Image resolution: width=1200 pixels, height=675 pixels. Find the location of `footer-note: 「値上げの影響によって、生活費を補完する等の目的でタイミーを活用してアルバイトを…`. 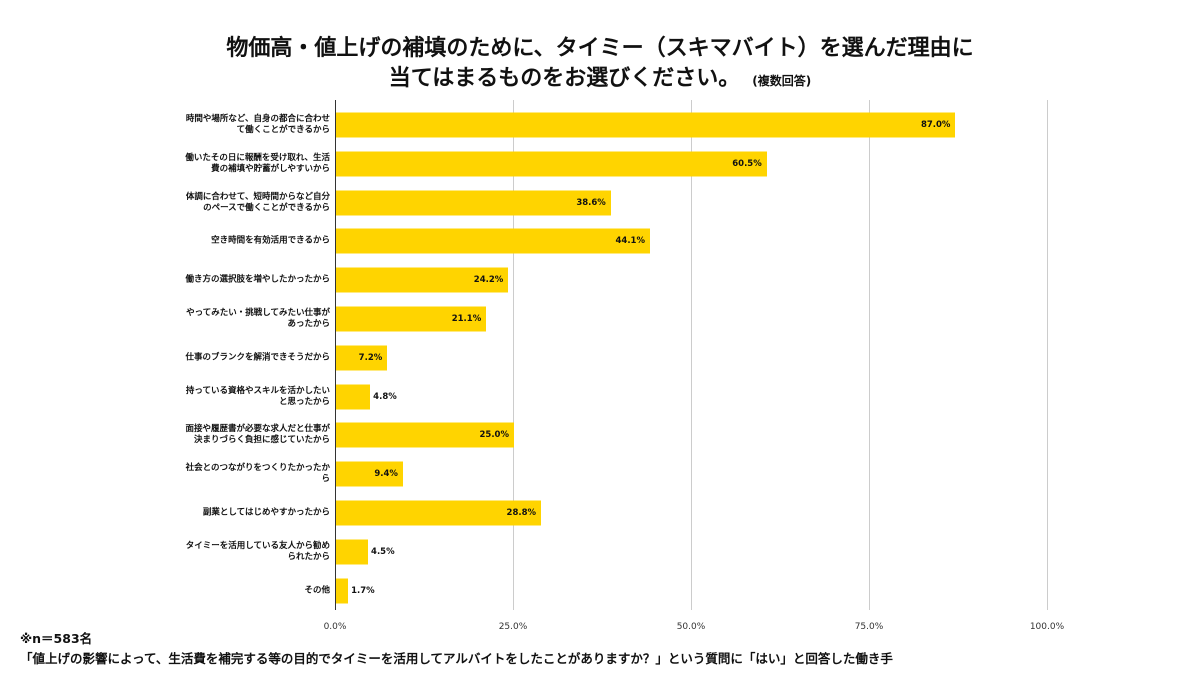

footer-note: 「値上げの影響によって、生活費を補完する等の目的でタイミーを活用してアルバイトを… is located at coordinates (456, 658).